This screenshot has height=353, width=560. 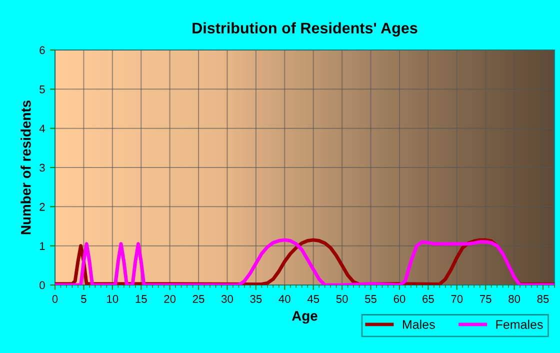 What do you see at coordinates (486, 299) in the screenshot?
I see `x-tick-label: 75` at bounding box center [486, 299].